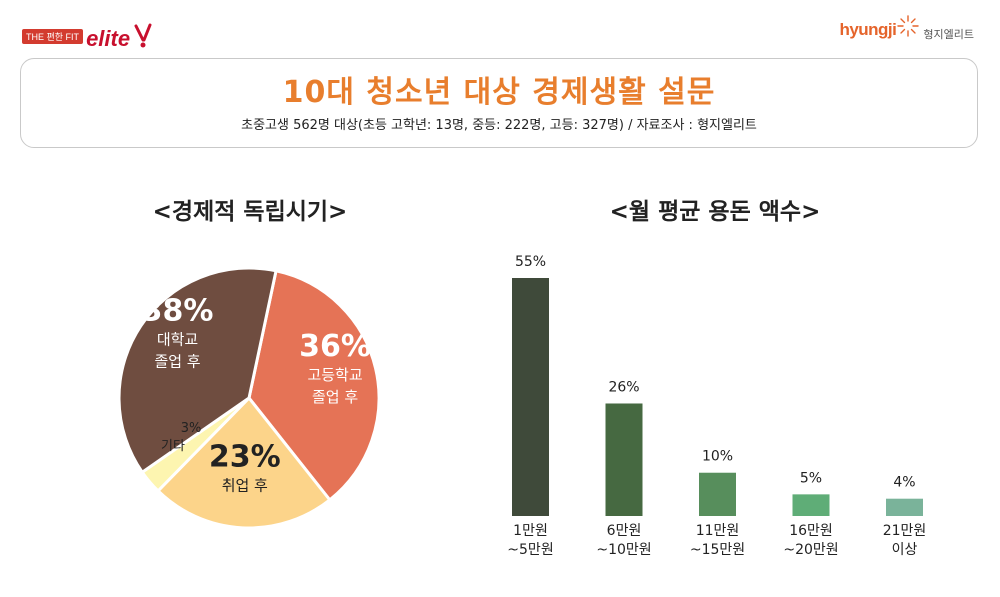 This screenshot has height=597, width=1000. I want to click on pie-percent-label: 23%, so click(245, 456).